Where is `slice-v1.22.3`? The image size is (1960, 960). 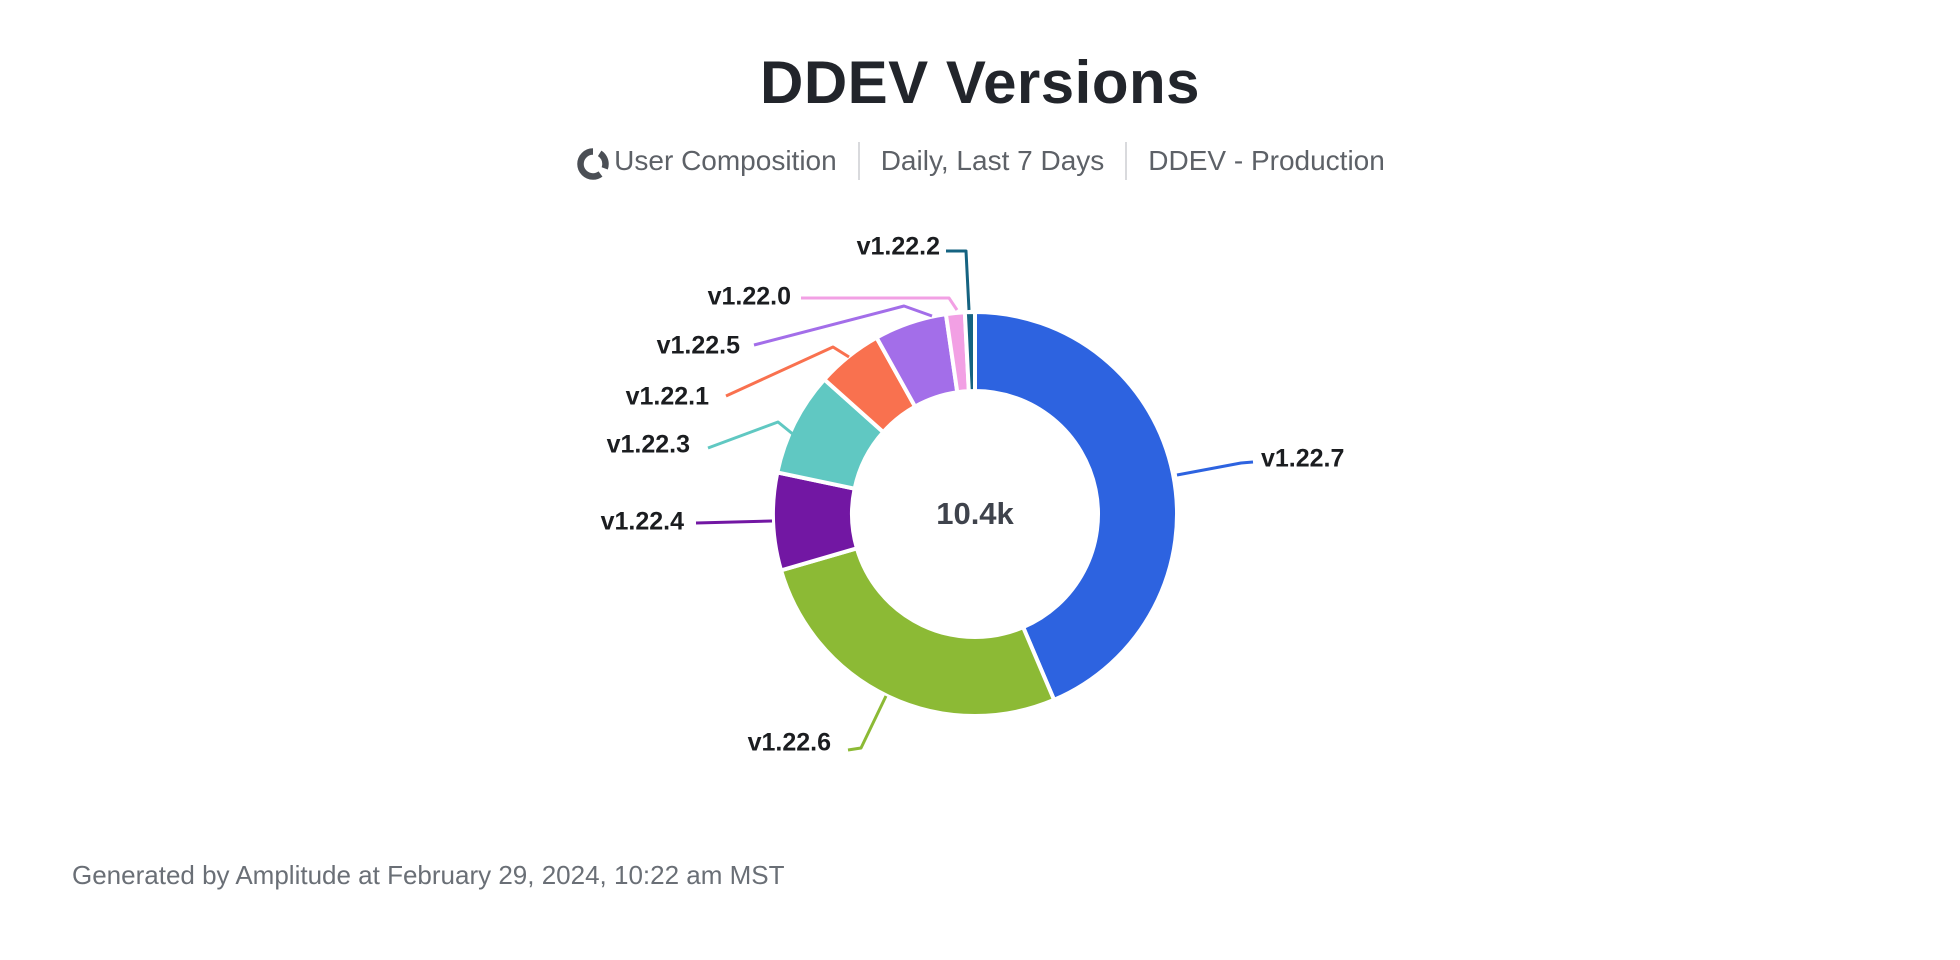 slice-v1.22.3 is located at coordinates (830, 434).